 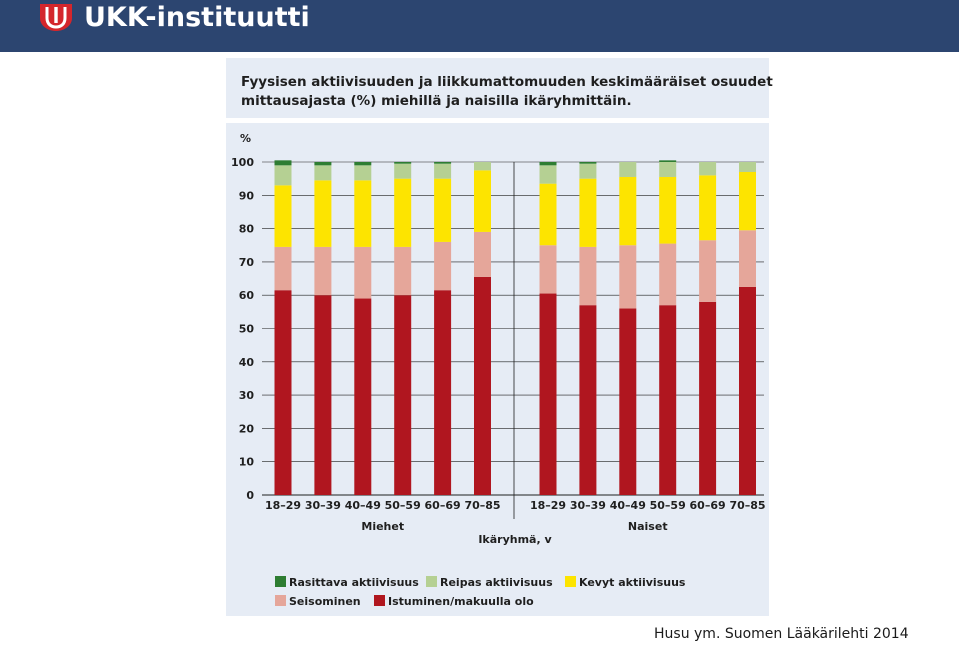 What do you see at coordinates (496, 582) in the screenshot?
I see `legend-label: Reipas aktiivisuus` at bounding box center [496, 582].